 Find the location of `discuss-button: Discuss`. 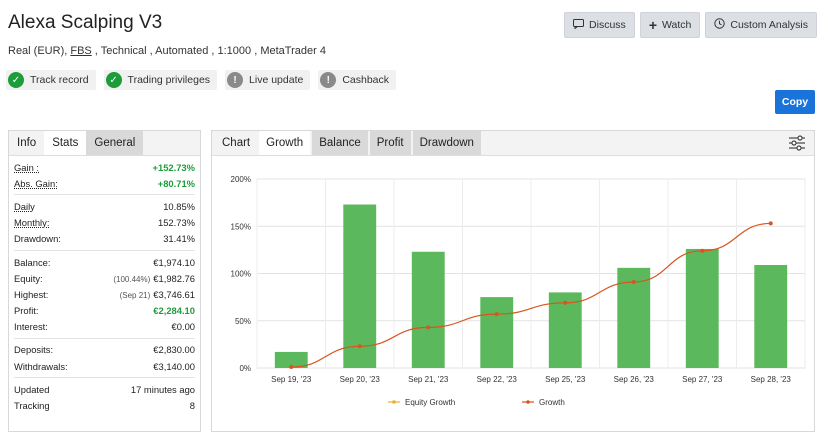

discuss-button: Discuss is located at coordinates (599, 25).